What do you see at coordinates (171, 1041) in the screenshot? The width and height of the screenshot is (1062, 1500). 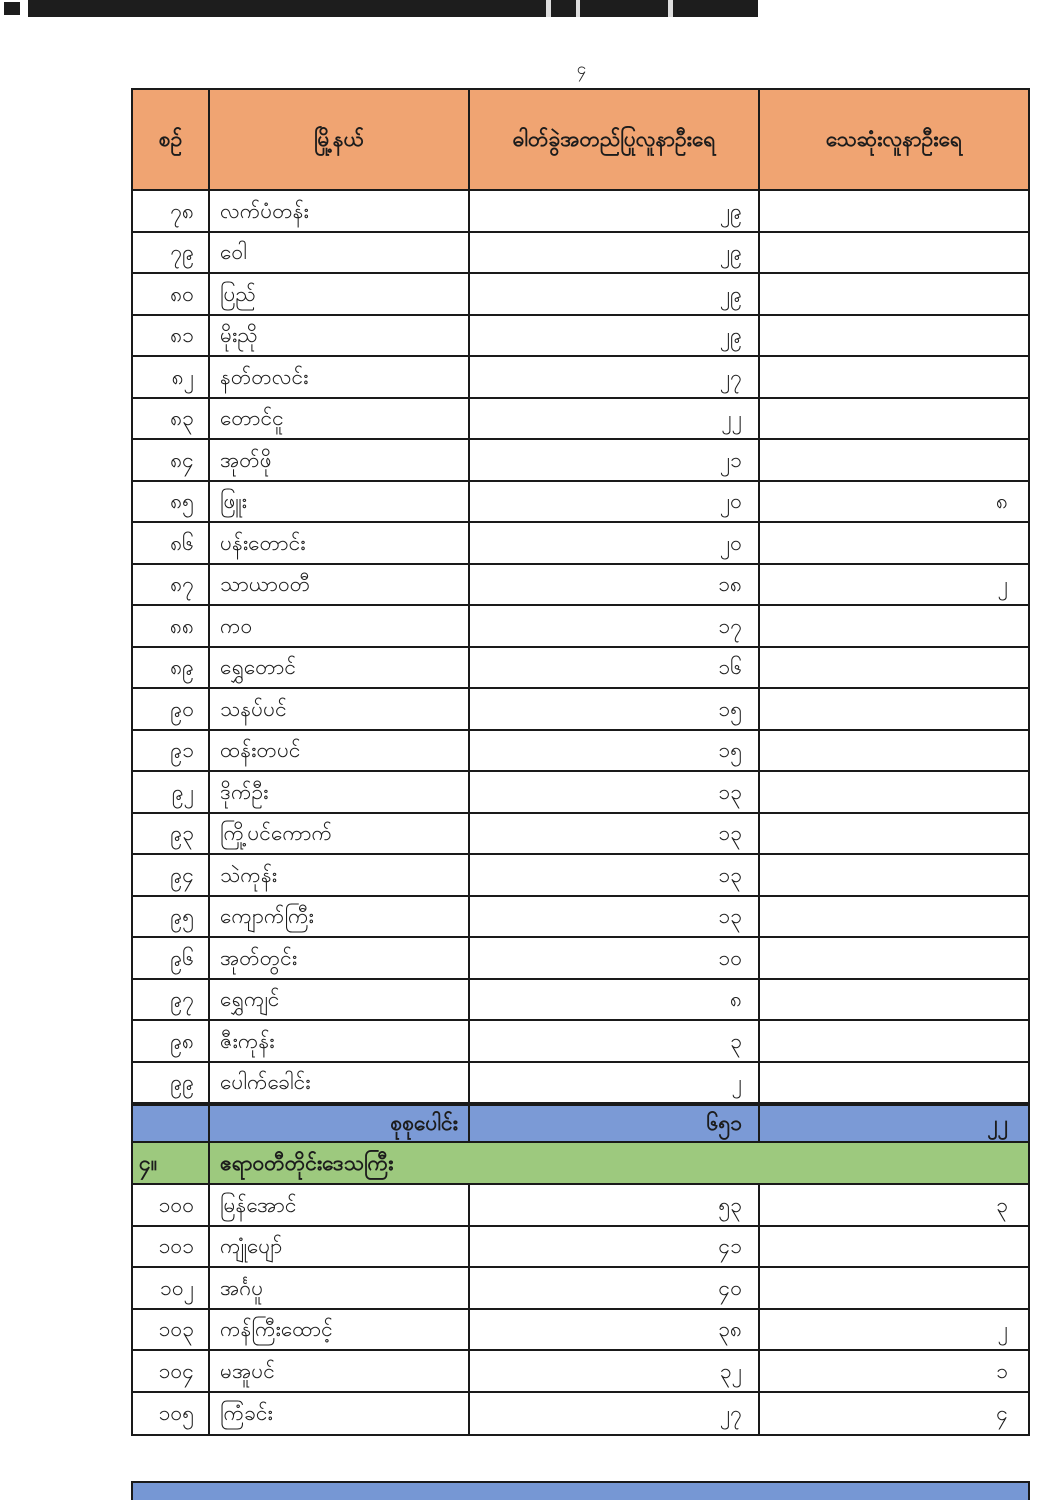 I see `cell-serial: ၉၈` at bounding box center [171, 1041].